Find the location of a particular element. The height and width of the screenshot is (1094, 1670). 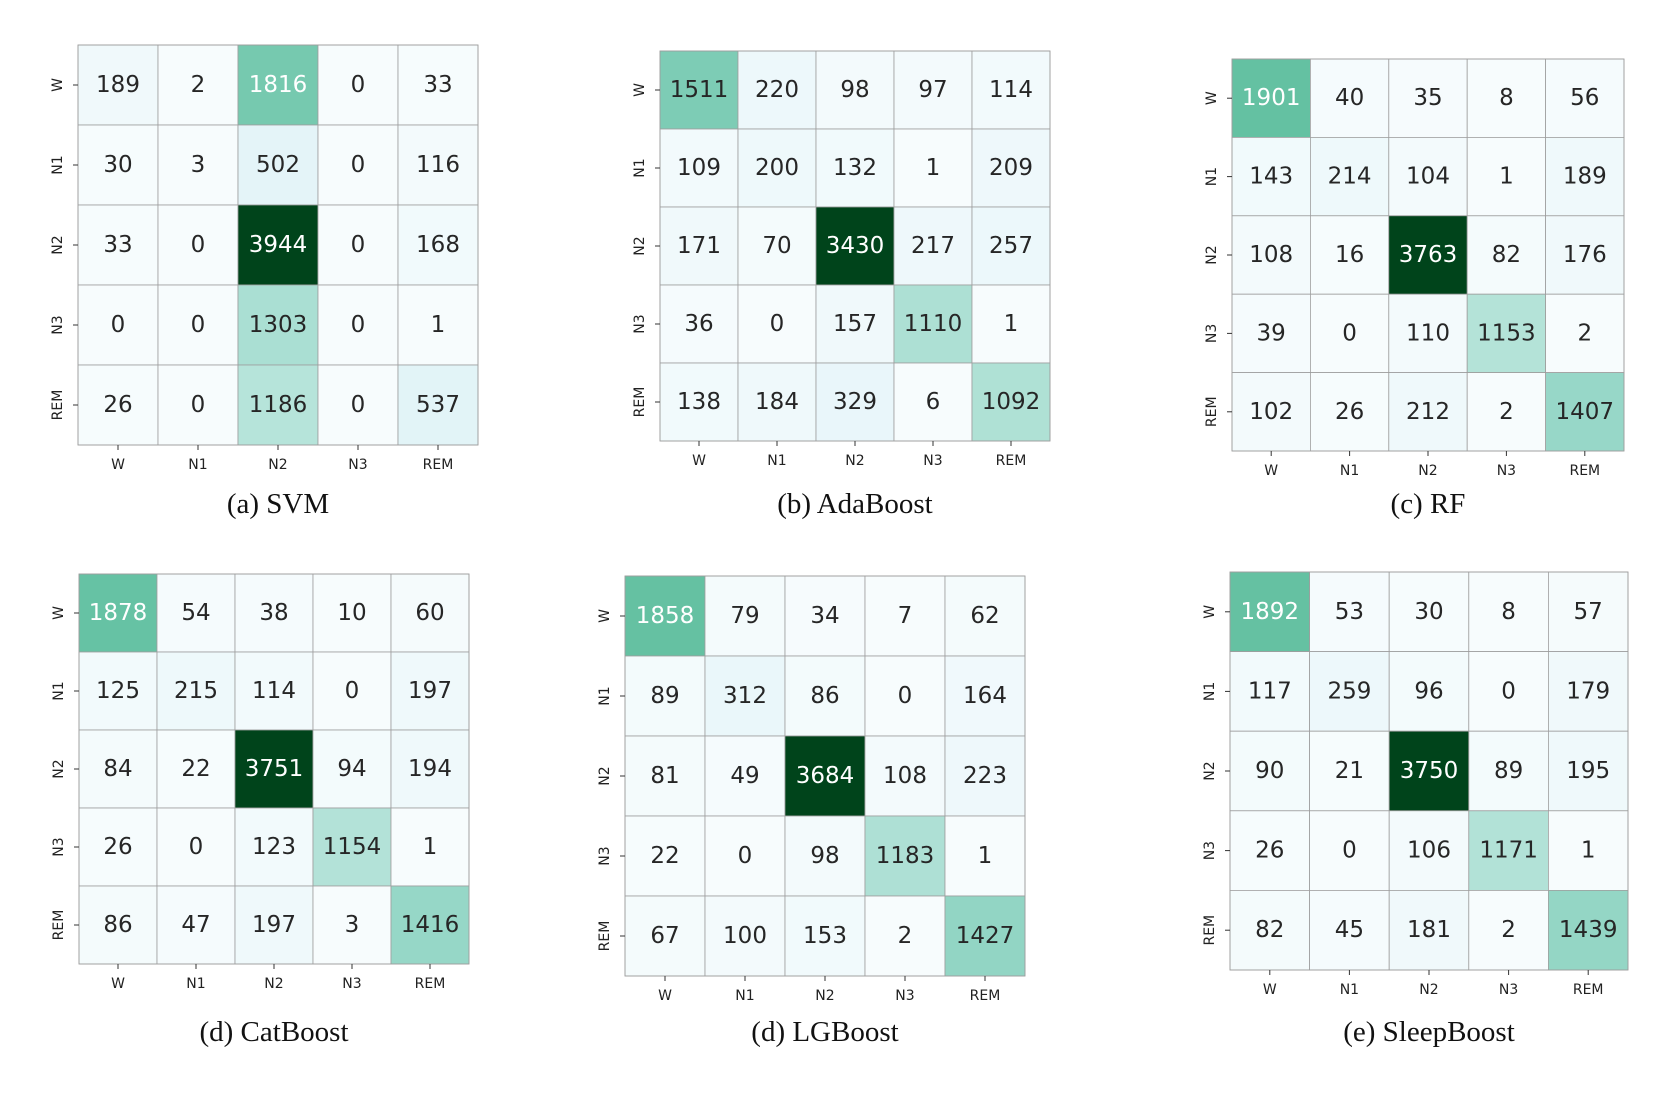

cell-value-label: 82 is located at coordinates (1269, 930).